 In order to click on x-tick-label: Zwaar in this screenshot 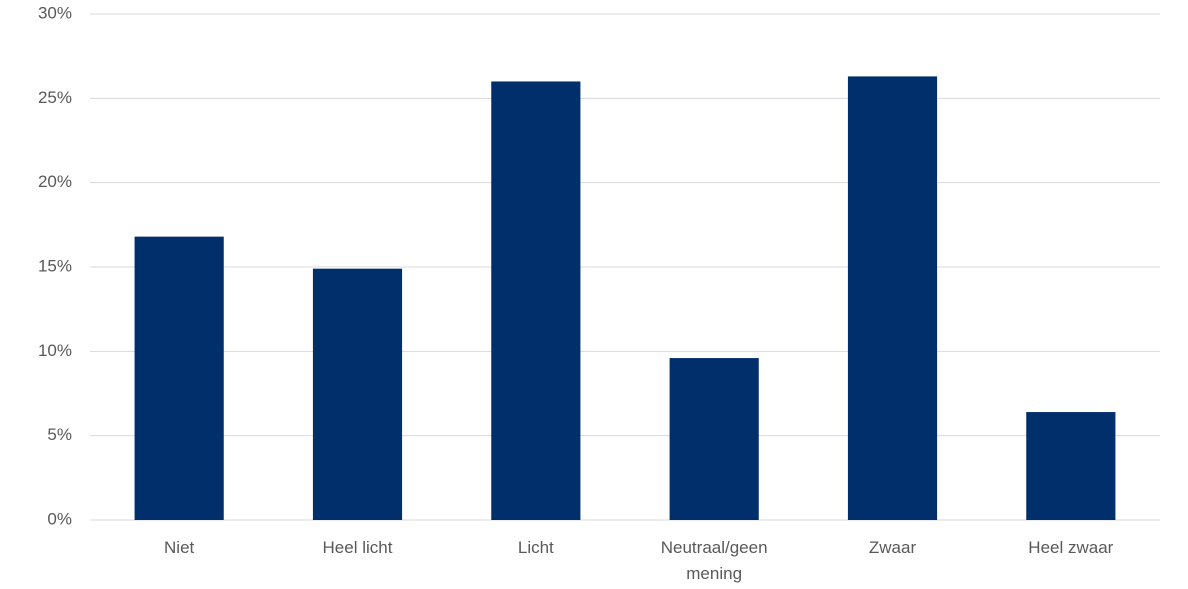, I will do `click(892, 547)`.